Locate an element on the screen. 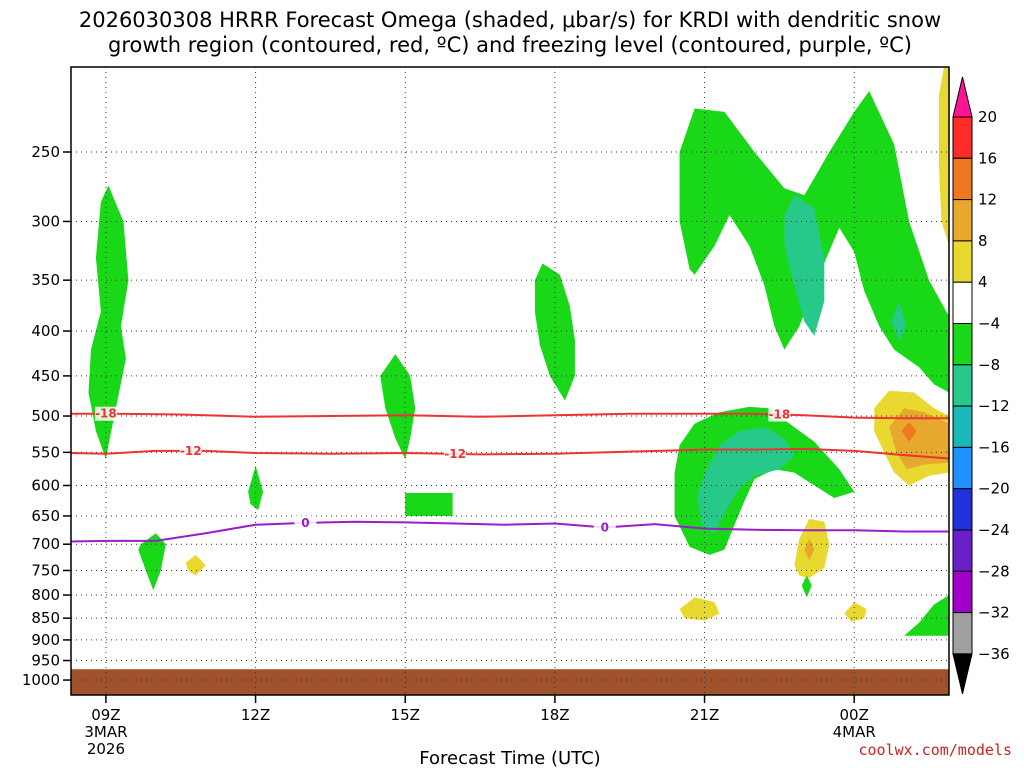 Image resolution: width=1024 pixels, height=768 pixels. x-axis-label: Forecast Time (UTC) is located at coordinates (509, 758).